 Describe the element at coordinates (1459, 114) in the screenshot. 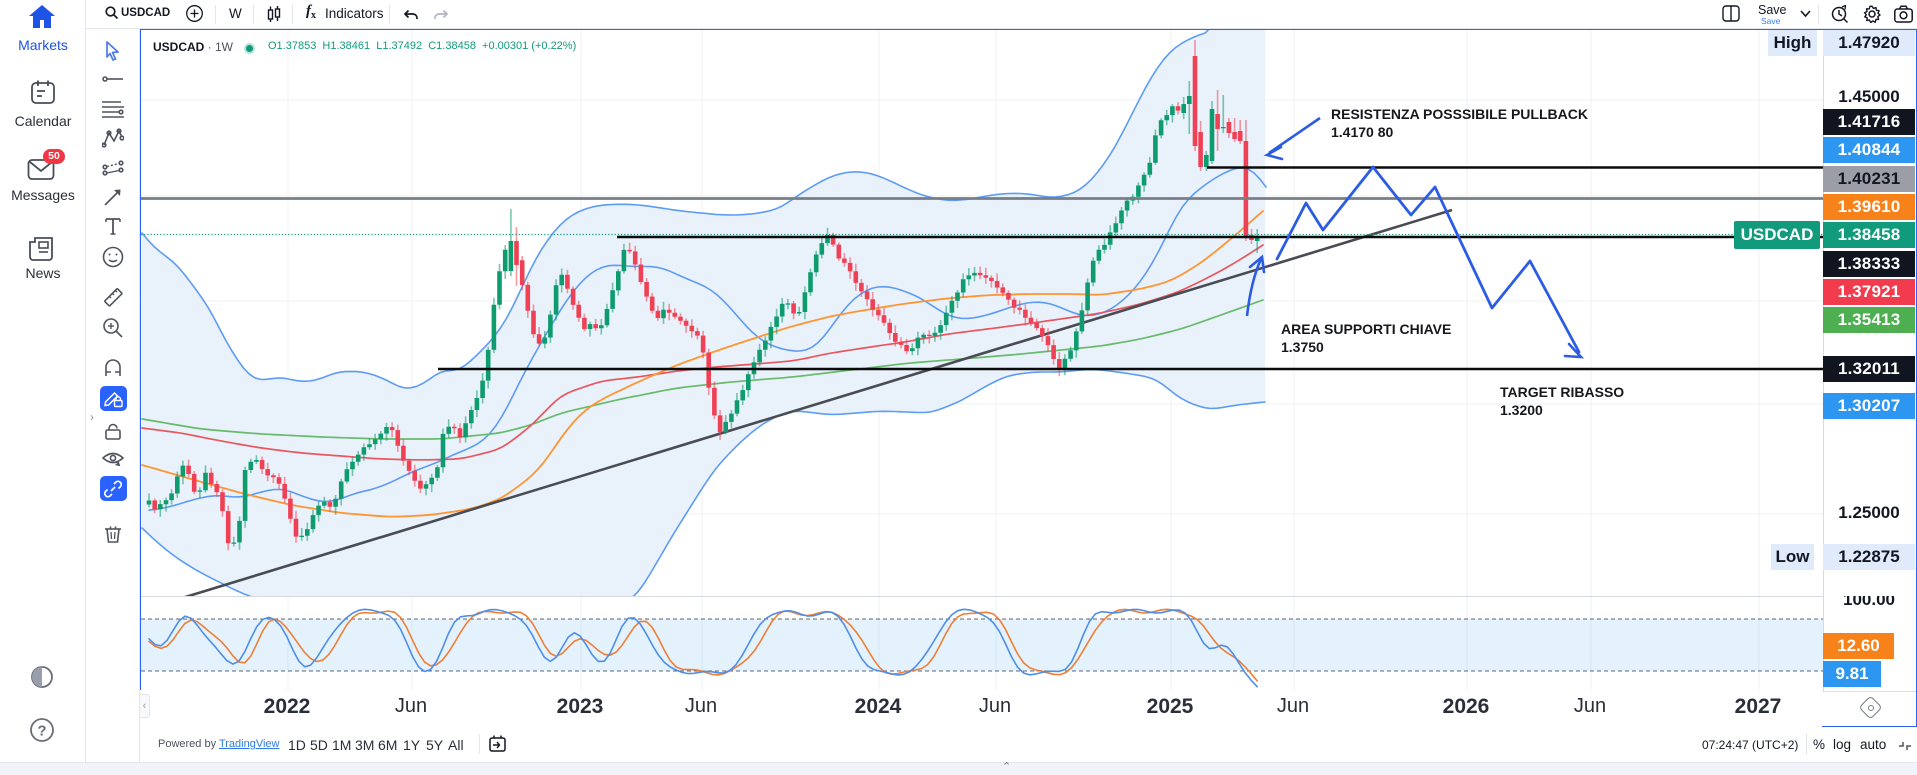

I see `svg-text: RESISTENZA POSSSIBILE PULLBACK` at that location.